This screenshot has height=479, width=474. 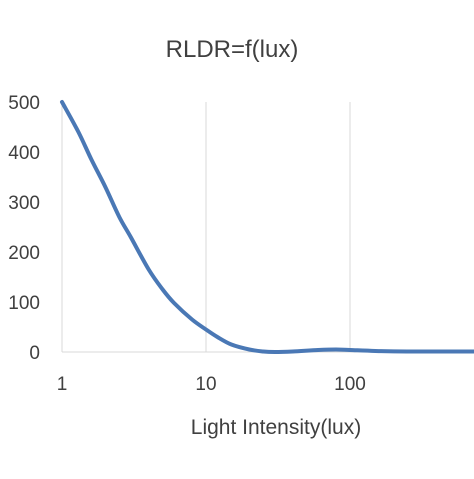 I want to click on x-tick-label: 10, so click(x=205, y=384).